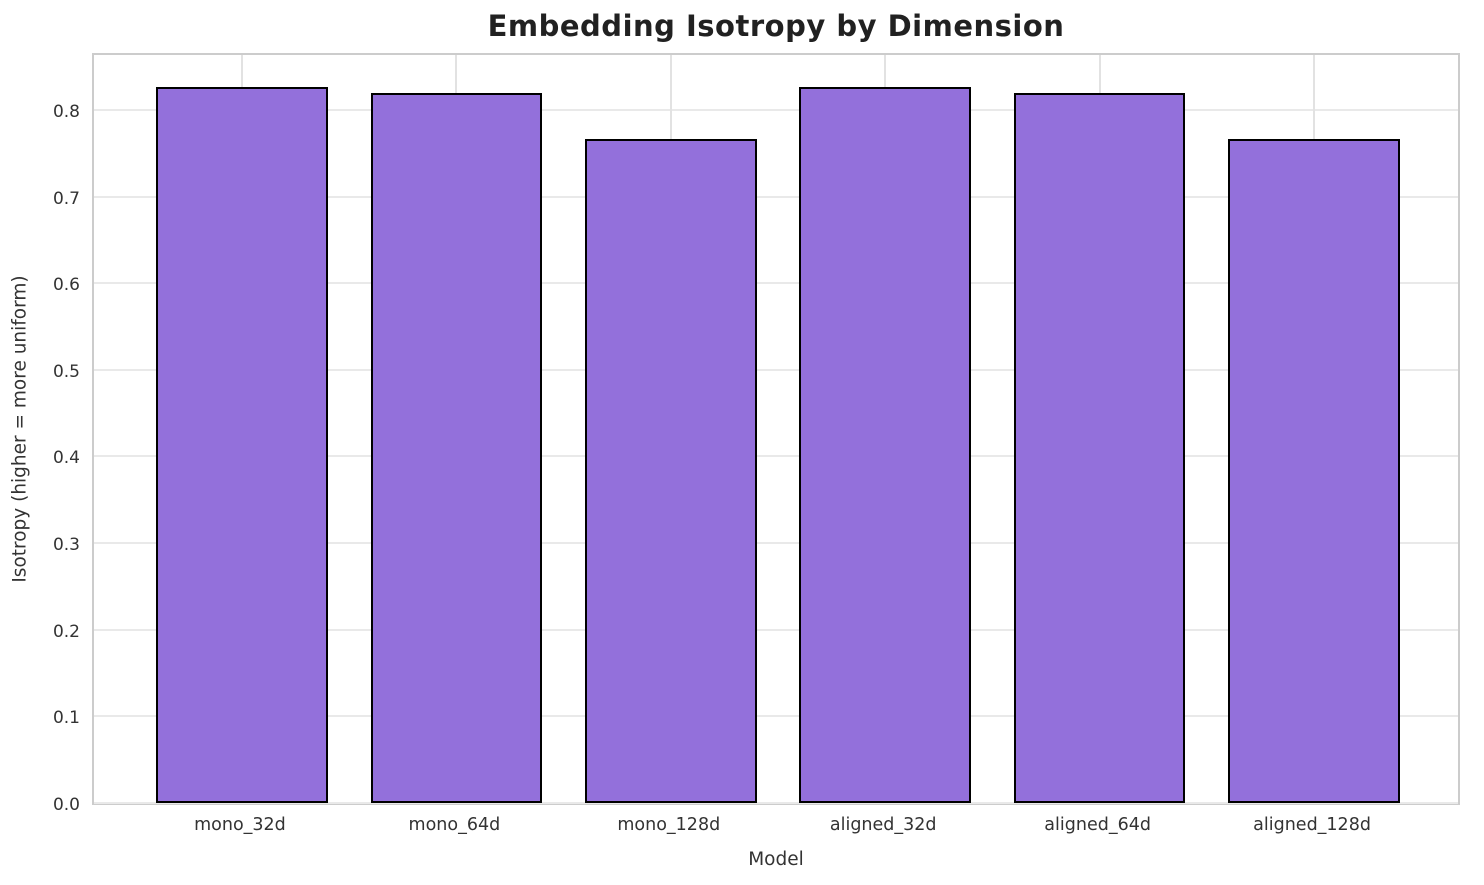  Describe the element at coordinates (66, 458) in the screenshot. I see `y-tick-label: 0.4` at that location.